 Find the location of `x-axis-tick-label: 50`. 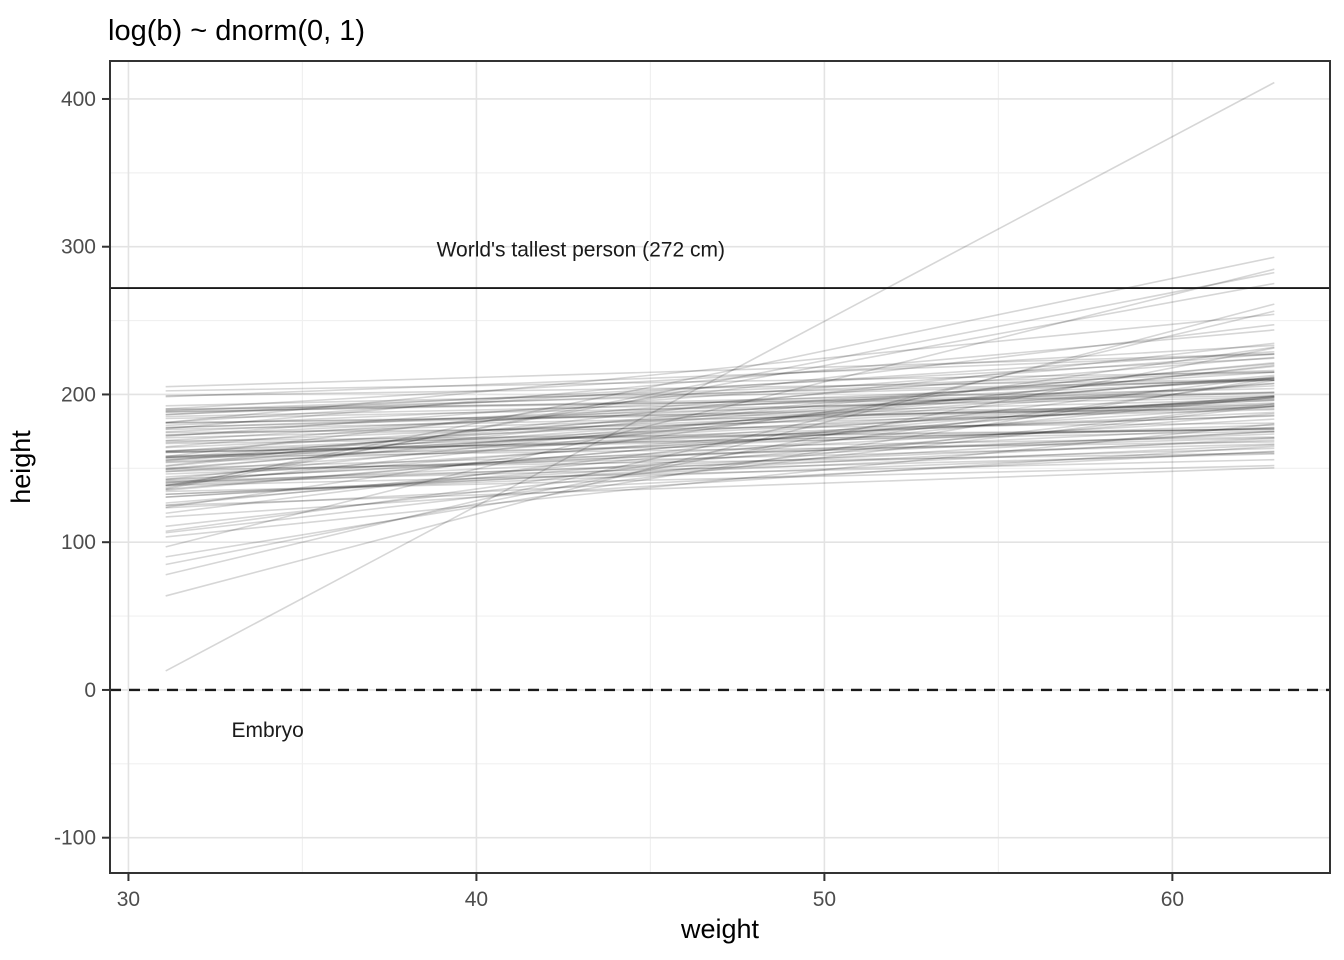

x-axis-tick-label: 50 is located at coordinates (824, 899).